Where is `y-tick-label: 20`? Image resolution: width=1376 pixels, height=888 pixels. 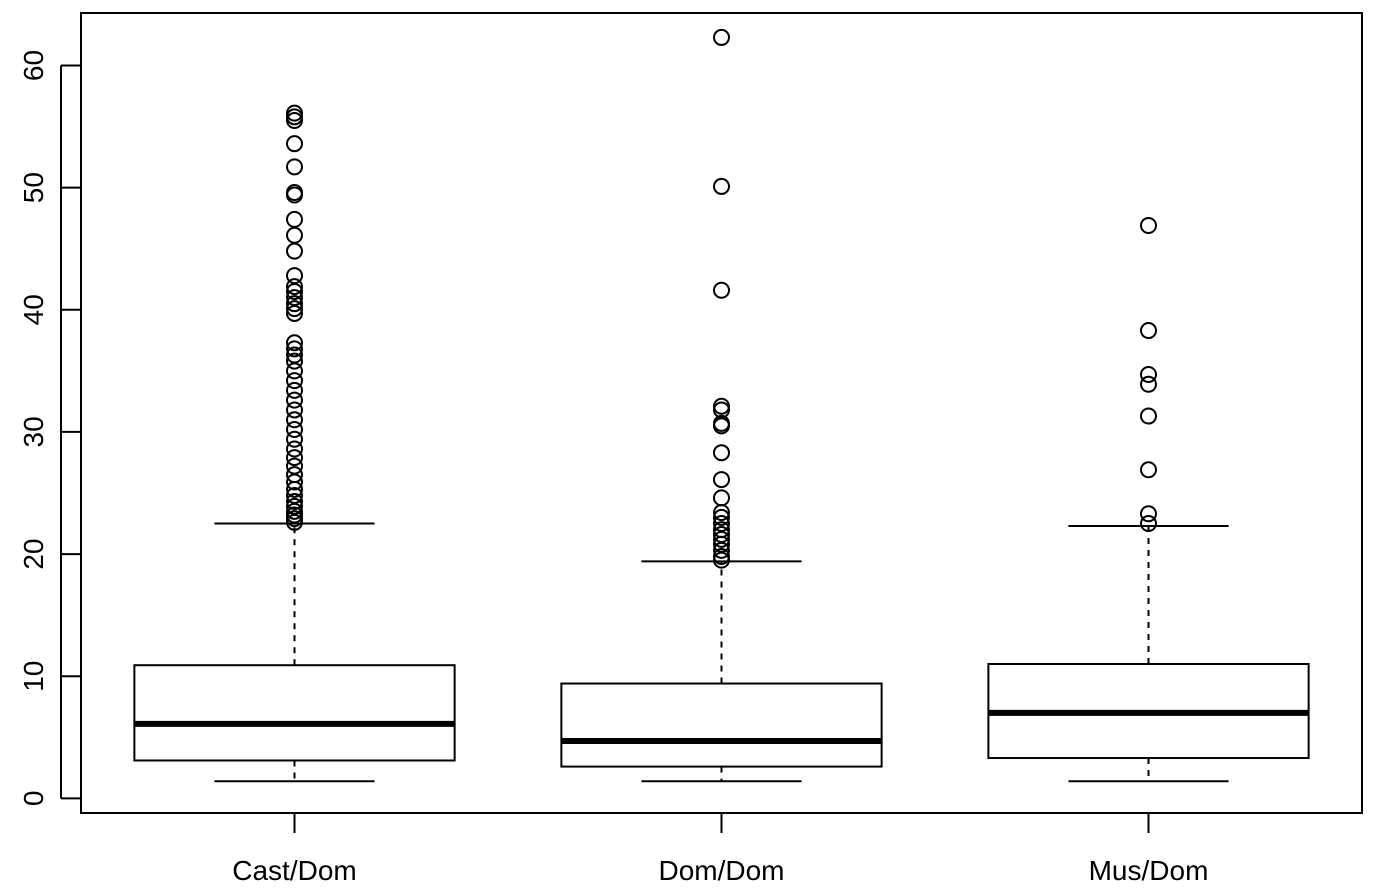
y-tick-label: 20 is located at coordinates (33, 553).